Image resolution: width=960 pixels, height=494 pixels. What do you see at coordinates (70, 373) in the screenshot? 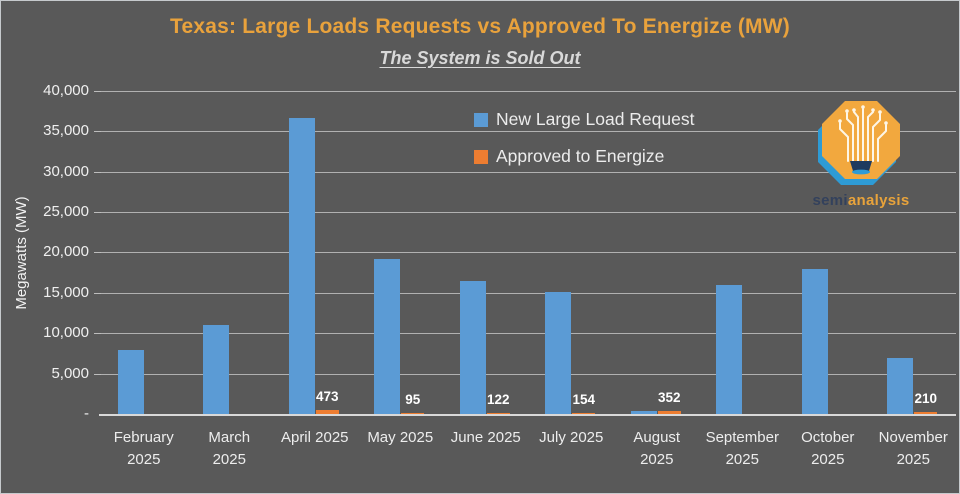
I see `y-tick-label: 5,000` at bounding box center [70, 373].